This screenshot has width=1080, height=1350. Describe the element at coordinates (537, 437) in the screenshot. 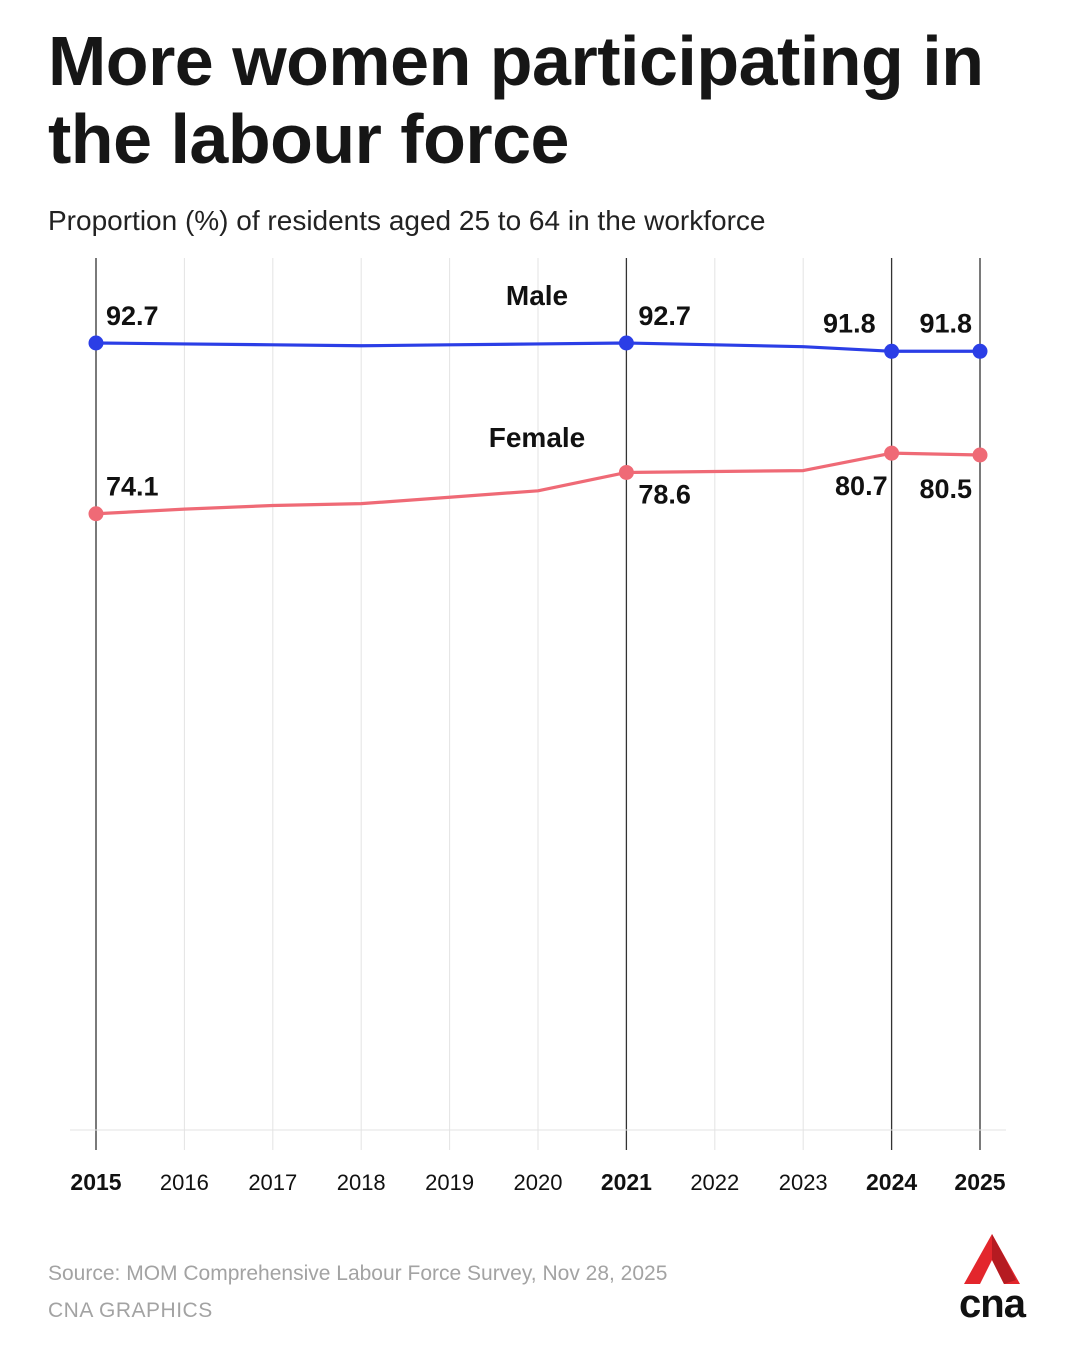

I see `female-series-label: Female` at that location.